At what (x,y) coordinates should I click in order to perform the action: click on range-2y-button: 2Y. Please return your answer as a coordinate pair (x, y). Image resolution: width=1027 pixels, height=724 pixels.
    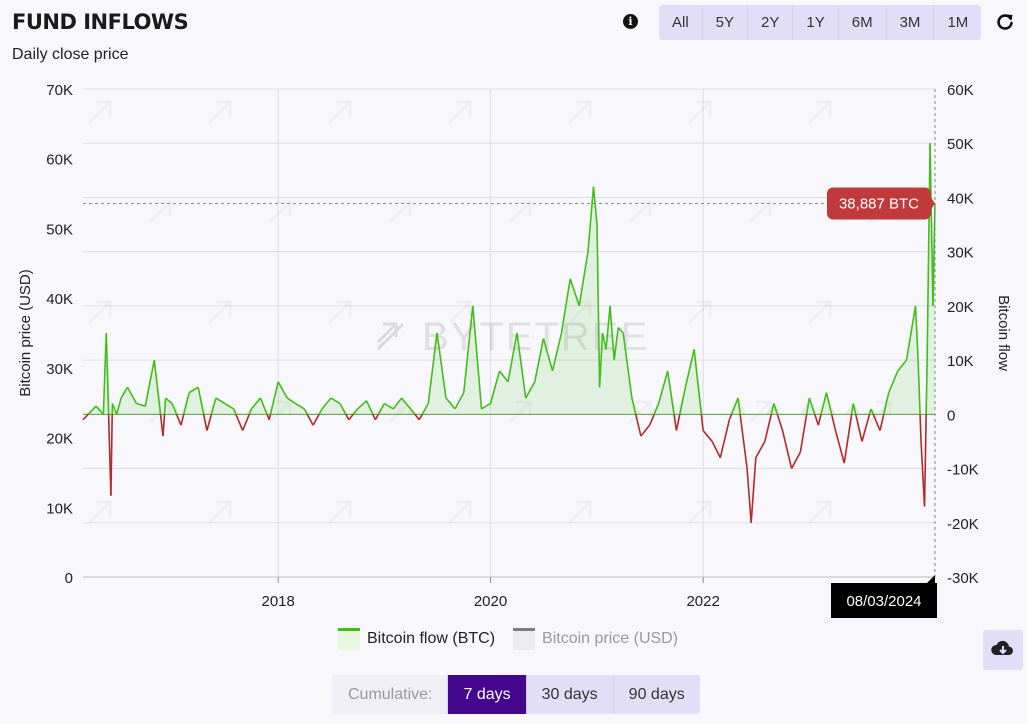
    Looking at the image, I should click on (771, 22).